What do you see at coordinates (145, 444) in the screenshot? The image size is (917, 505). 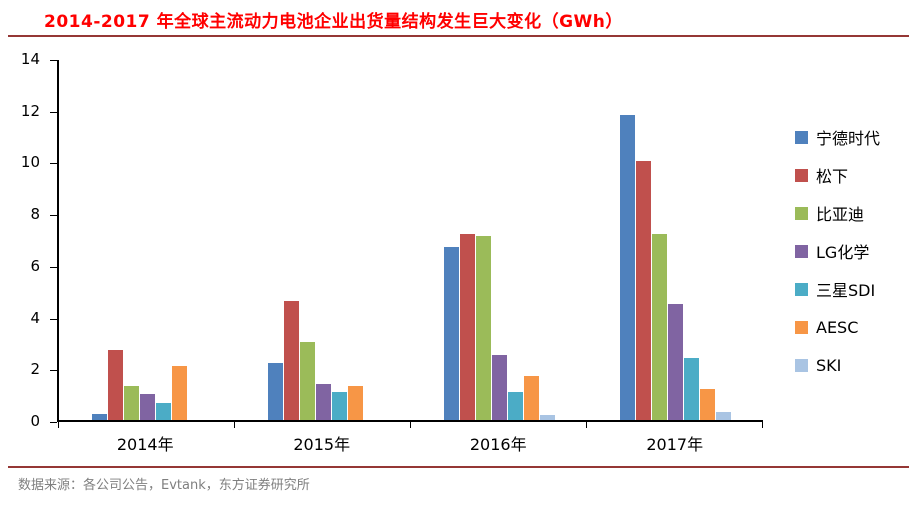 I see `x-category-label-2014年: 2014年` at bounding box center [145, 444].